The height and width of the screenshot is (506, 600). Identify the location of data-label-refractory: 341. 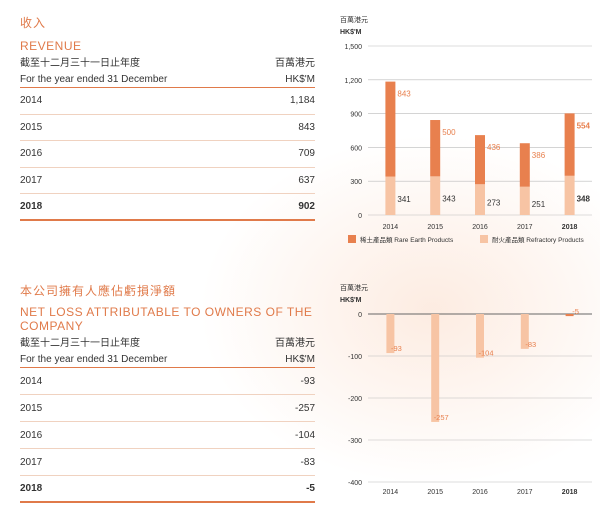
(404, 199).